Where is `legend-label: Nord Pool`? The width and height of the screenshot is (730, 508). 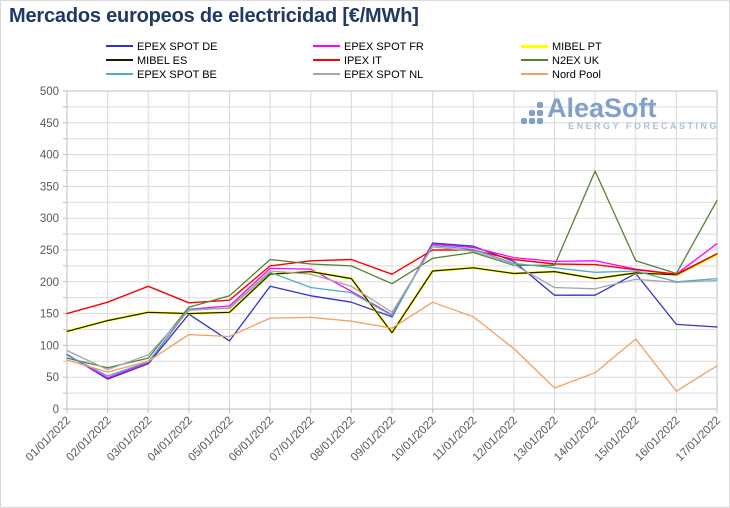
legend-label: Nord Pool is located at coordinates (576, 75).